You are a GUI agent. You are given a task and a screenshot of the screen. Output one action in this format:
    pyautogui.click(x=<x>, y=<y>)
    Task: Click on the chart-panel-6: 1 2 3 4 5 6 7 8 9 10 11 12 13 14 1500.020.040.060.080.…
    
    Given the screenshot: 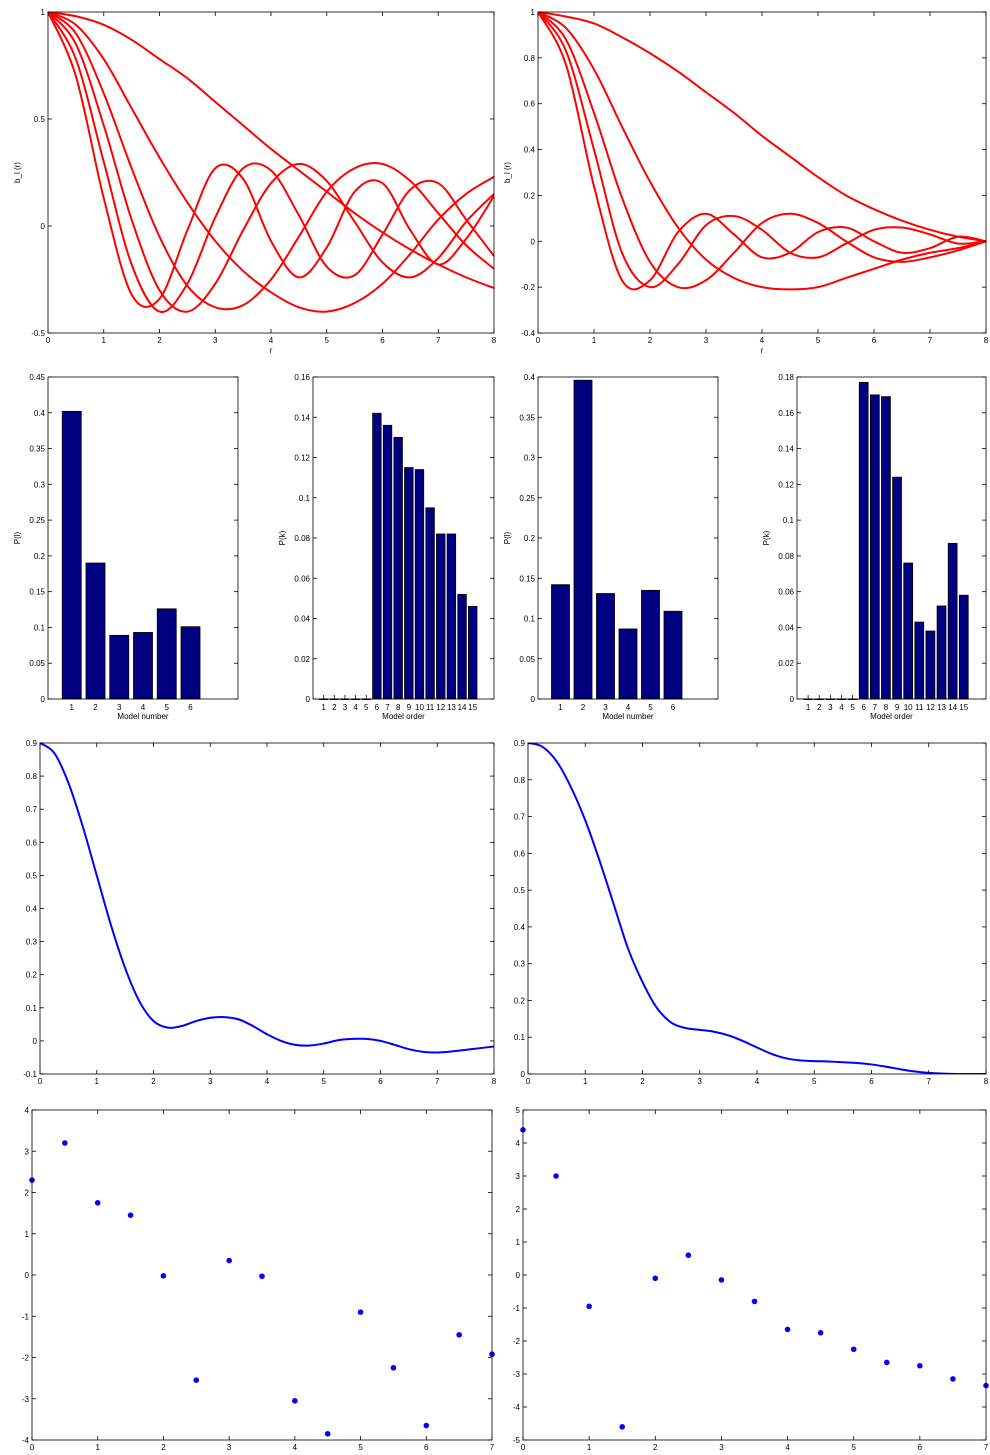 What is the action you would take?
    pyautogui.click(x=874, y=547)
    